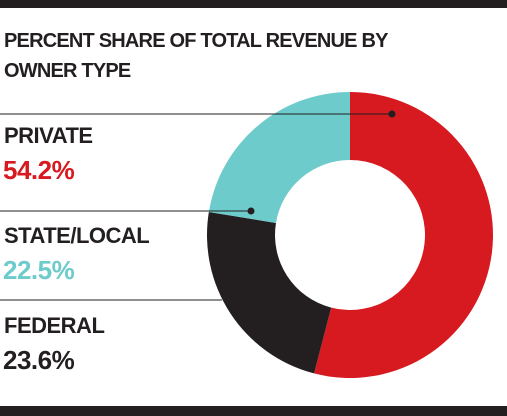  Describe the element at coordinates (76, 235) in the screenshot. I see `category-label: STATE/LOCAL` at that location.